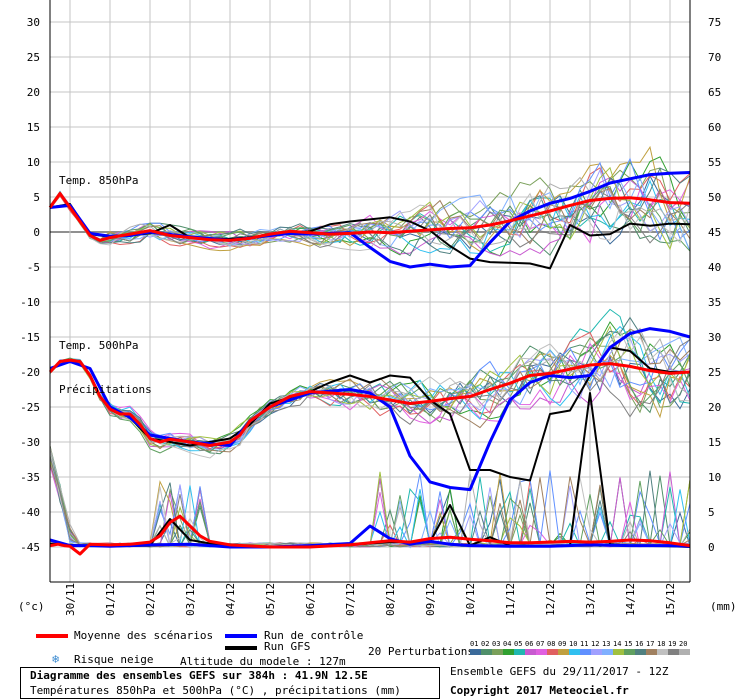  What do you see at coordinates (110, 599) in the screenshot?
I see `x-tick-label: 01/12` at bounding box center [110, 599].